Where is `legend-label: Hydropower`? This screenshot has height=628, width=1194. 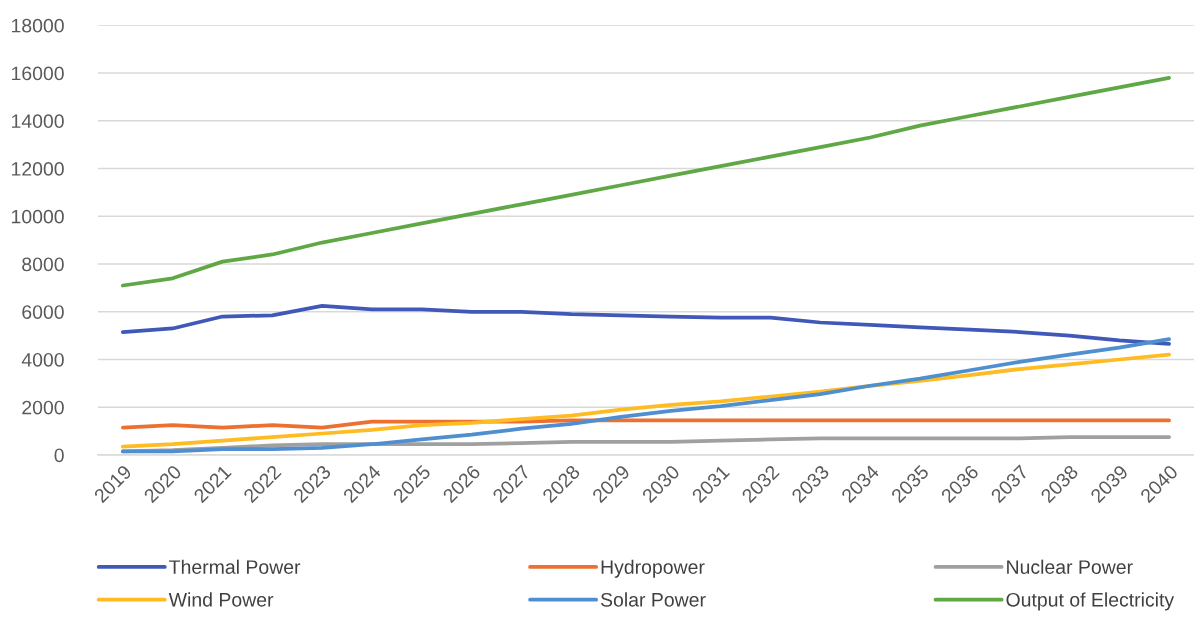 legend-label: Hydropower is located at coordinates (653, 568).